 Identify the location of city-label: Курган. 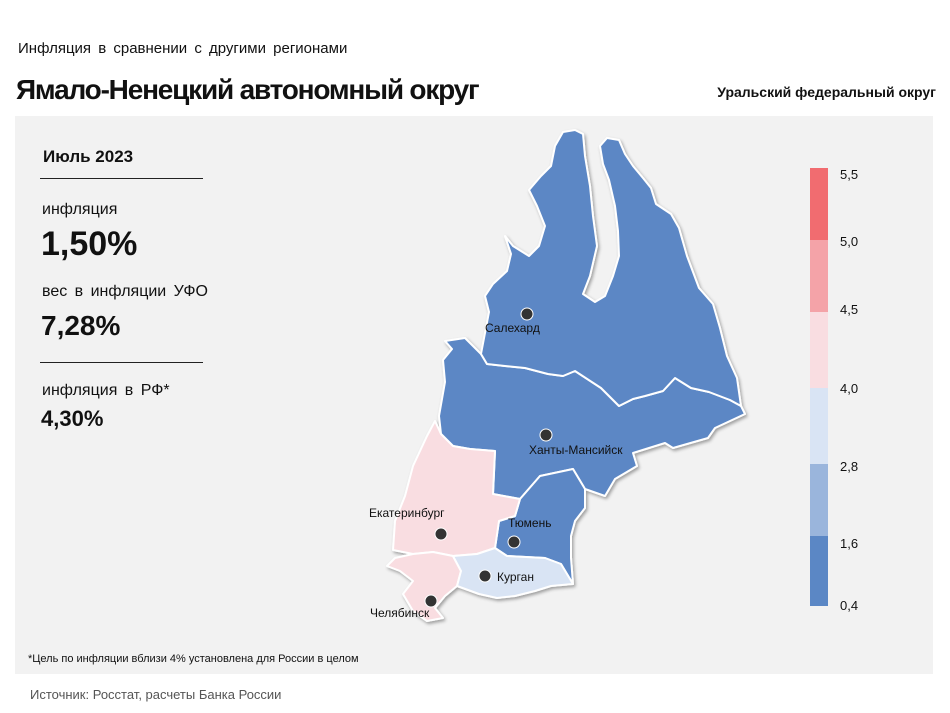
(515, 577).